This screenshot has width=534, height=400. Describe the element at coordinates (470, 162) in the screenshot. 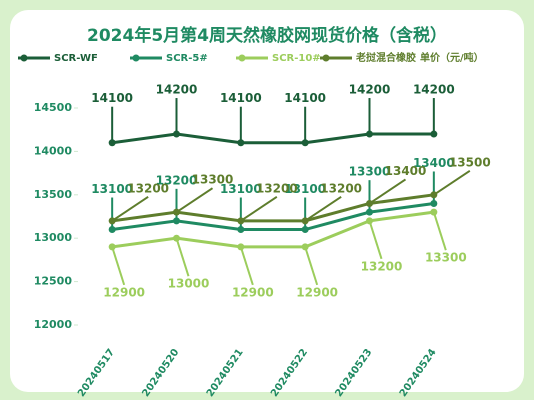

I see `data-label: 13500` at that location.